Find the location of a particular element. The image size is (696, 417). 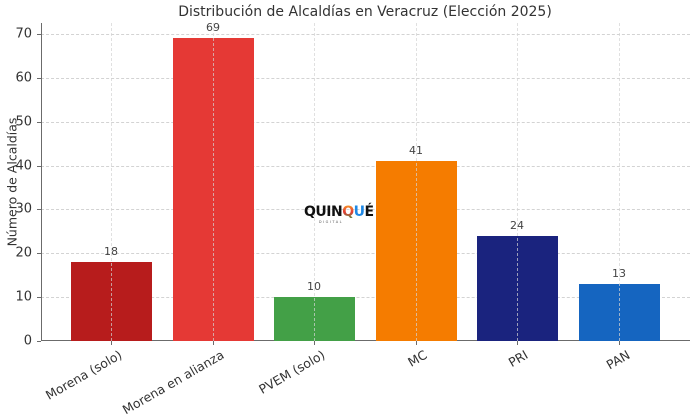

x-tick-label: PRI is located at coordinates (518, 358).